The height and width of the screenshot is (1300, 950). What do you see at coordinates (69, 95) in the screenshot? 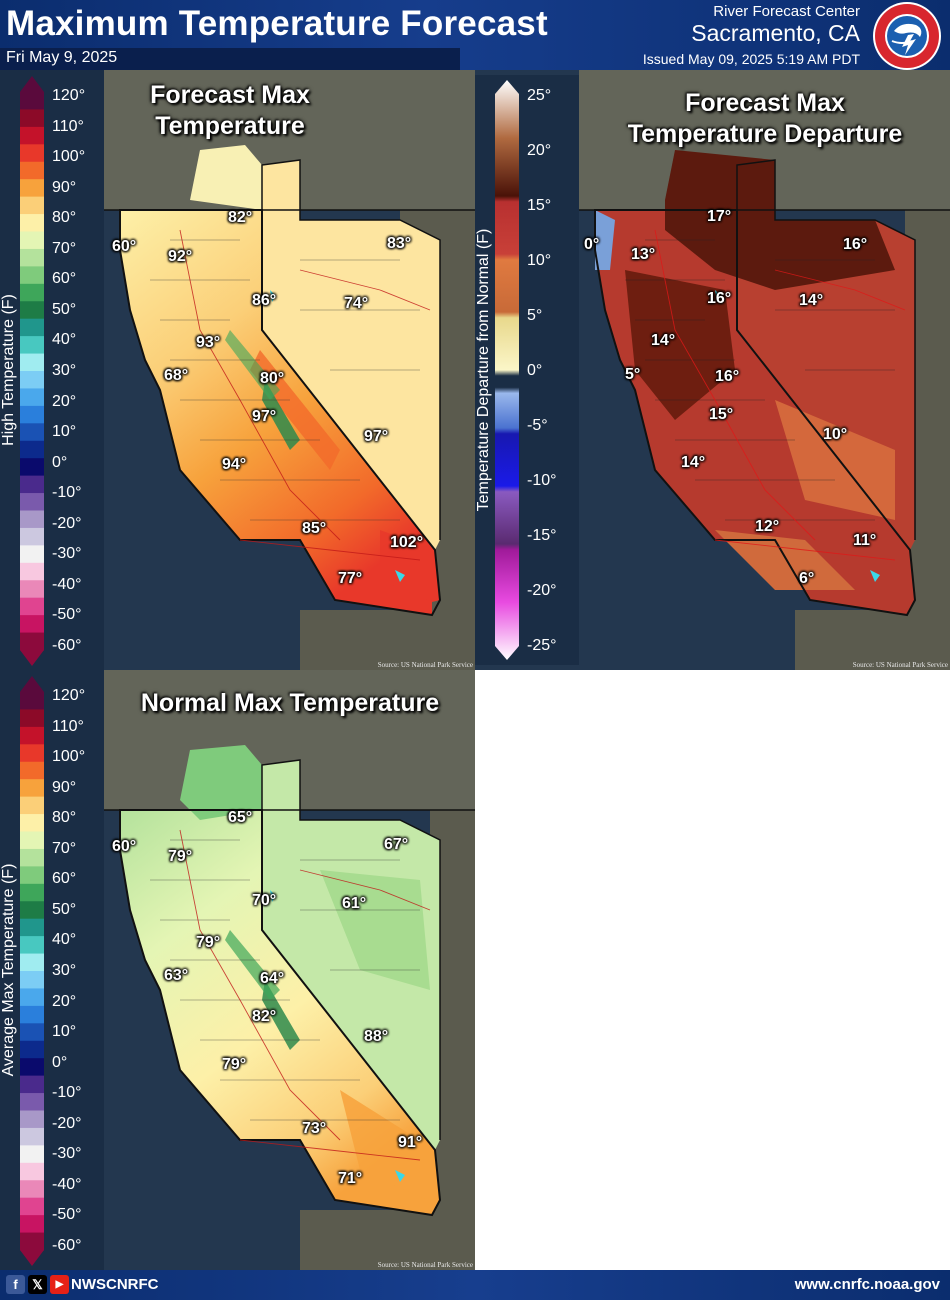
I see `legend-tick-label: 120°` at bounding box center [69, 95].